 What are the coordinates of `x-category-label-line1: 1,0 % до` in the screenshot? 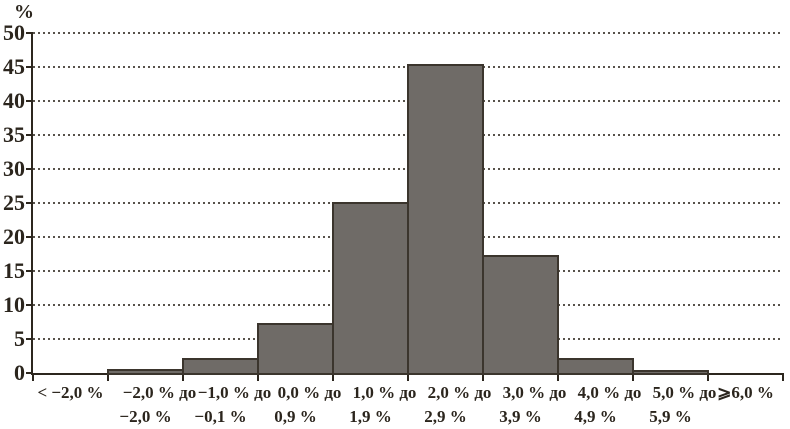 It's located at (384, 392).